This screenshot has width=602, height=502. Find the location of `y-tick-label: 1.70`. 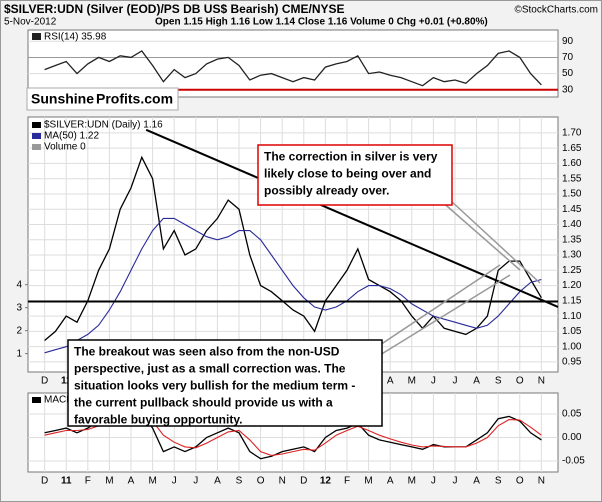

y-tick-label: 1.70 is located at coordinates (572, 133).